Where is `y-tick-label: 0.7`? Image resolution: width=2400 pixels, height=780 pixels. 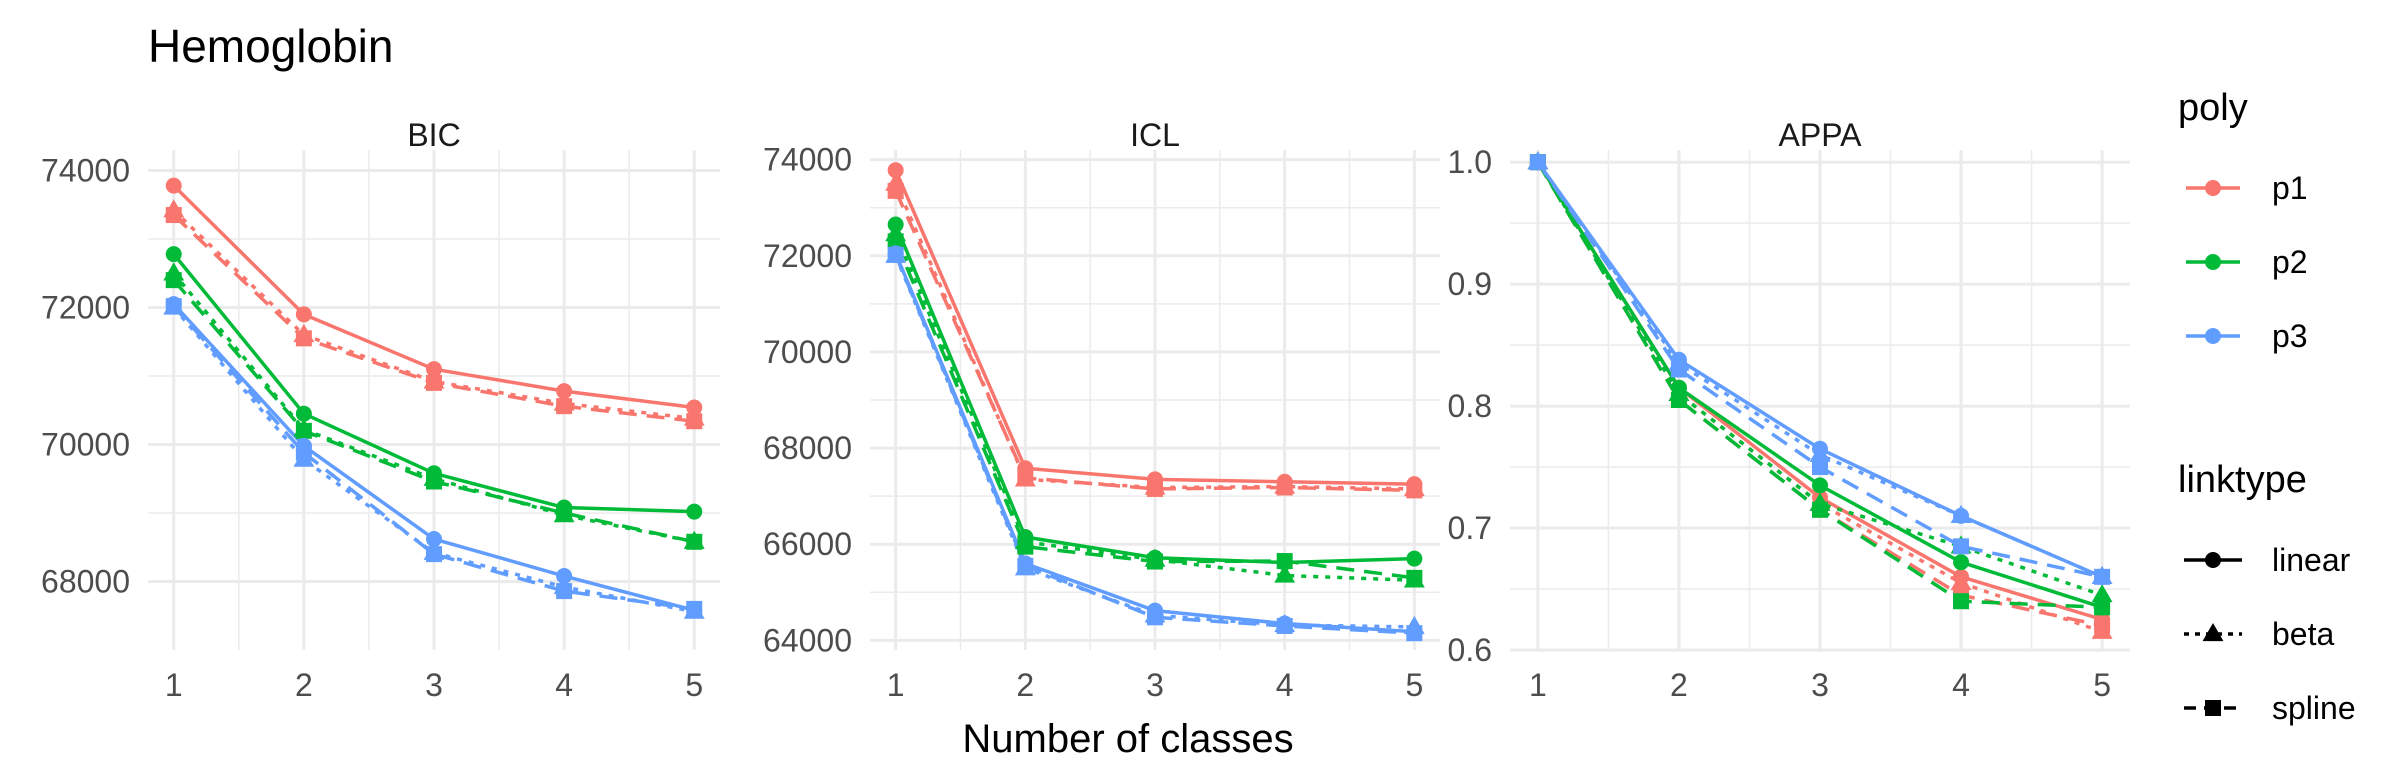
y-tick-label: 0.7 is located at coordinates (1470, 528).